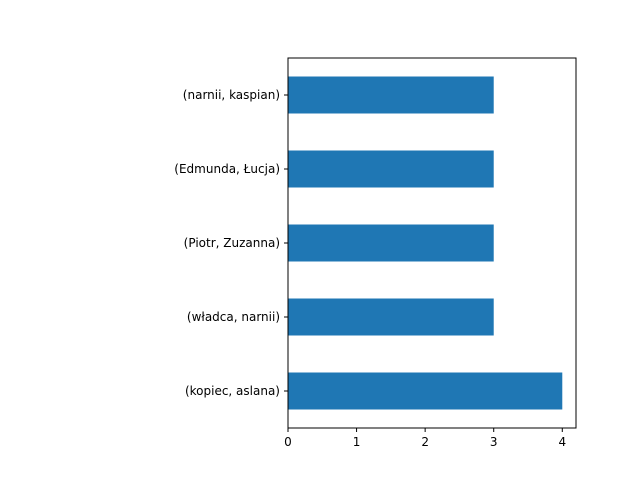 The width and height of the screenshot is (640, 485). I want to click on y-tick-label: (narnii, kaspian), so click(231, 95).